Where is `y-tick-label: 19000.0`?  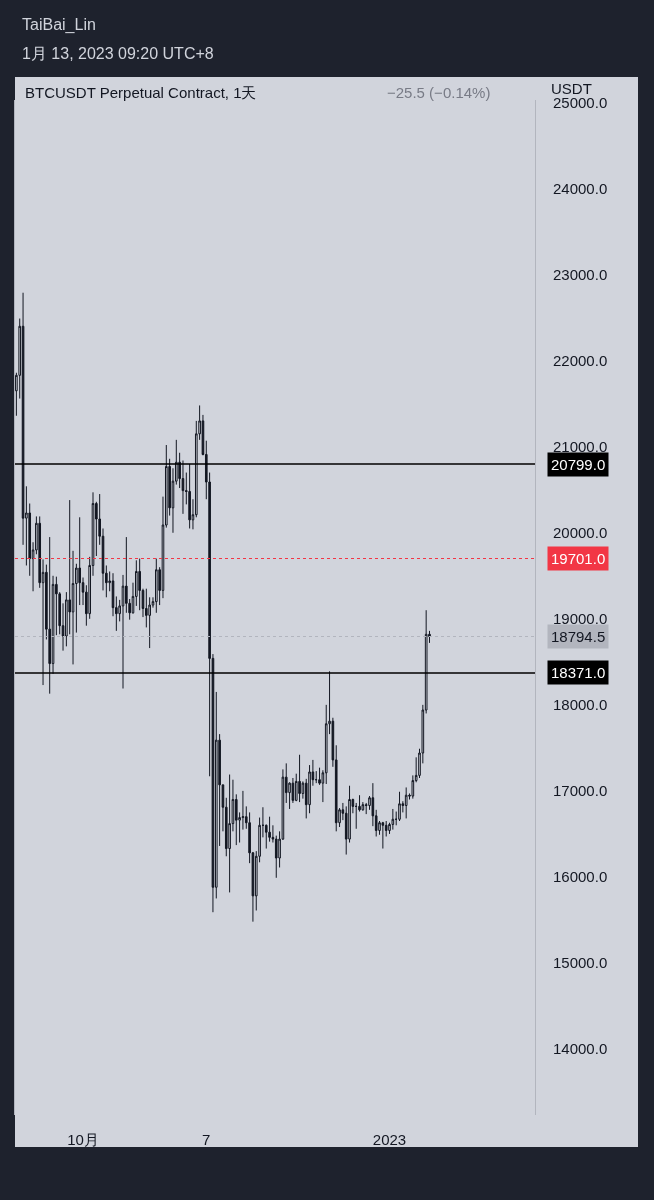 y-tick-label: 19000.0 is located at coordinates (580, 619).